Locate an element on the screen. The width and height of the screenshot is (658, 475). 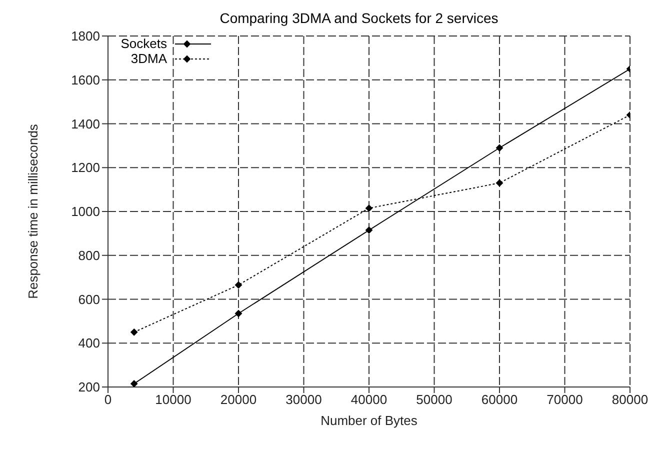
y-tick-label: 600 is located at coordinates (89, 299).